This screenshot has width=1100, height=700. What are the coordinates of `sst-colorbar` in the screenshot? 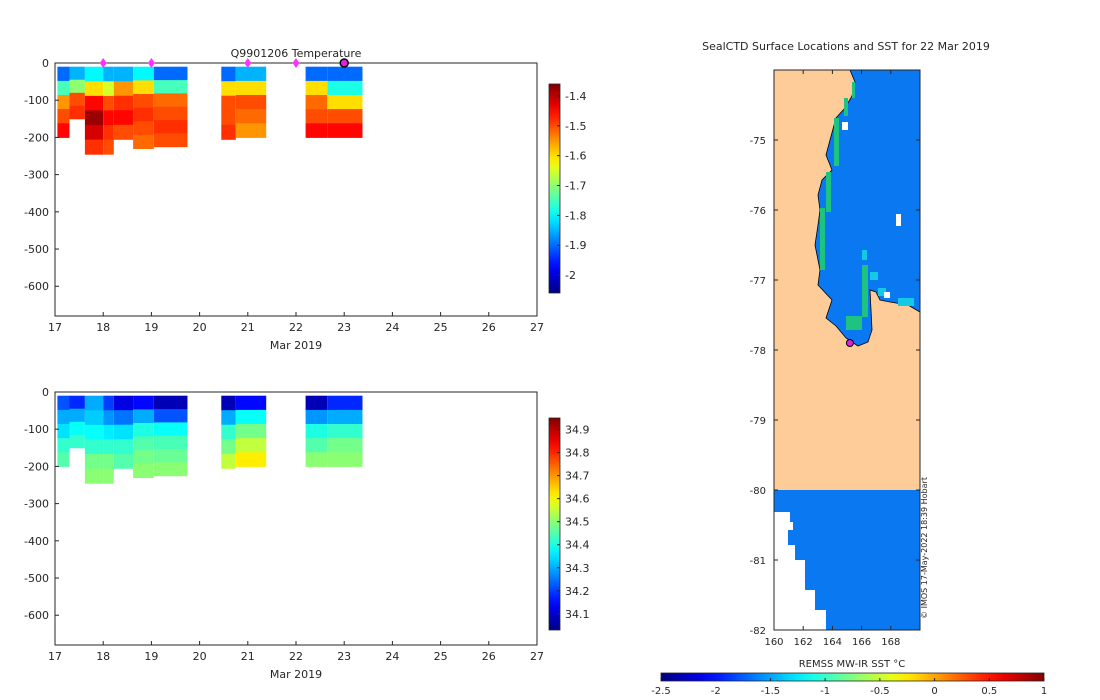 It's located at (852, 677).